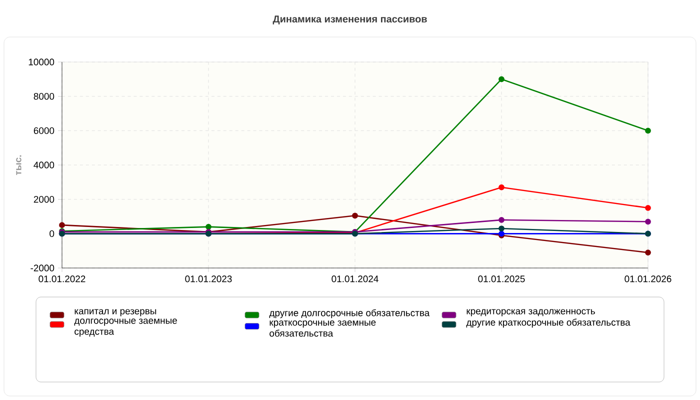 This screenshot has height=400, width=700. Describe the element at coordinates (208, 279) in the screenshot. I see `x-tick-label: 01.01.2023` at that location.